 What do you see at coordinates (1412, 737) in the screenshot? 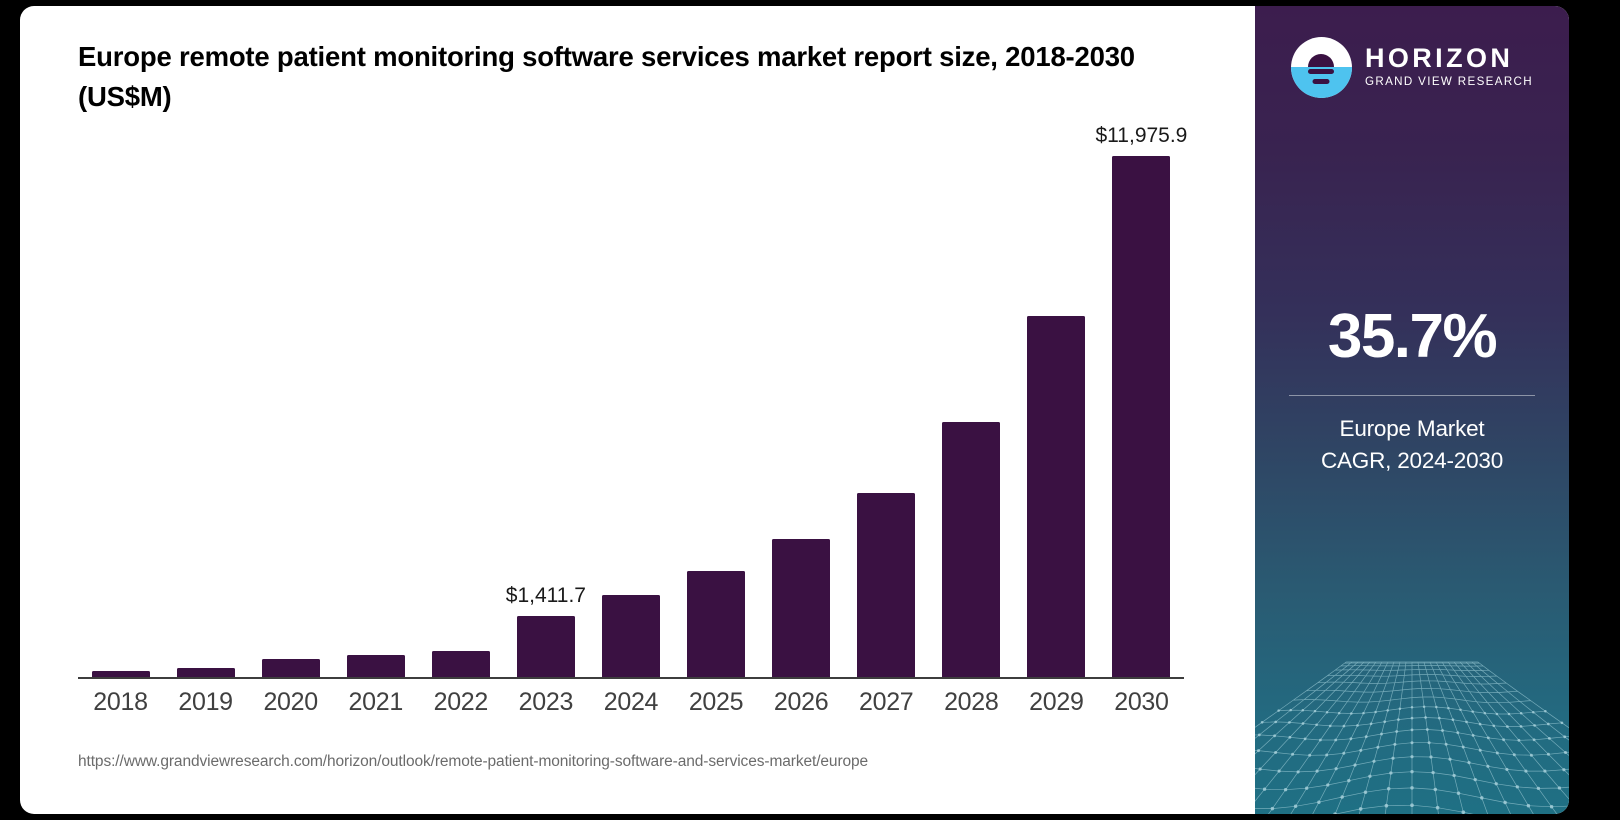
I see `wireframe-mesh-graphic` at bounding box center [1412, 737].